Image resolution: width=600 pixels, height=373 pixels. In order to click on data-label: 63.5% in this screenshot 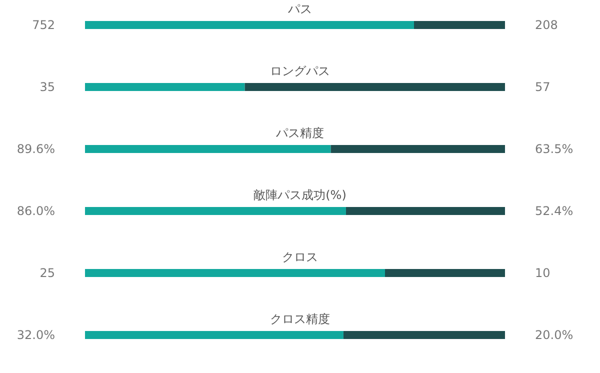, I will do `click(554, 149)`.